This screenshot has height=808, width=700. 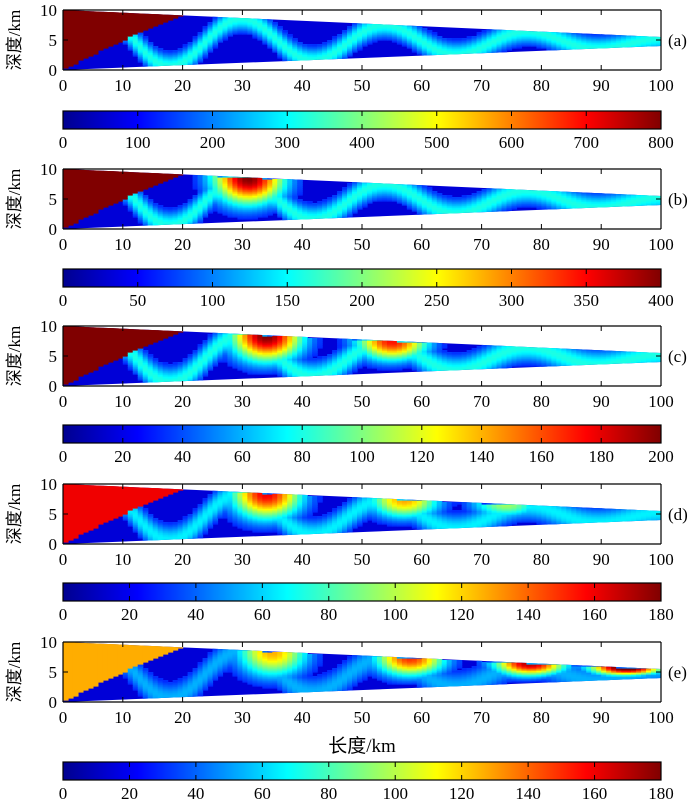 I want to click on panel-label: (a), so click(x=677, y=40).